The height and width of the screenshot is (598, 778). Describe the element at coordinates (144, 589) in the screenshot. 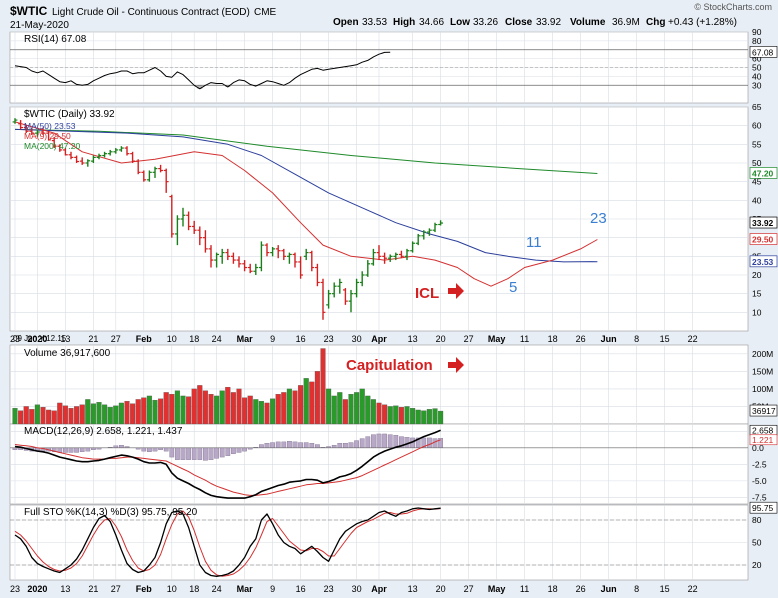

I see `x-tick-label-bottom: Feb` at that location.